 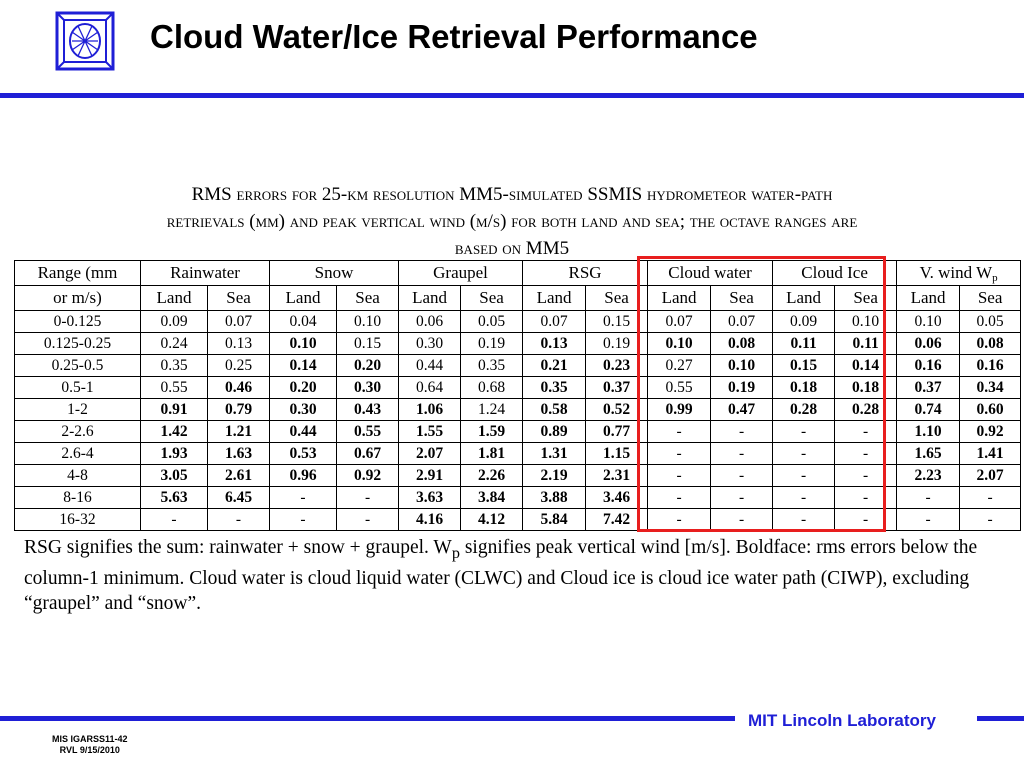 What do you see at coordinates (401, 194) in the screenshot?
I see `caption-text: km resolution` at bounding box center [401, 194].